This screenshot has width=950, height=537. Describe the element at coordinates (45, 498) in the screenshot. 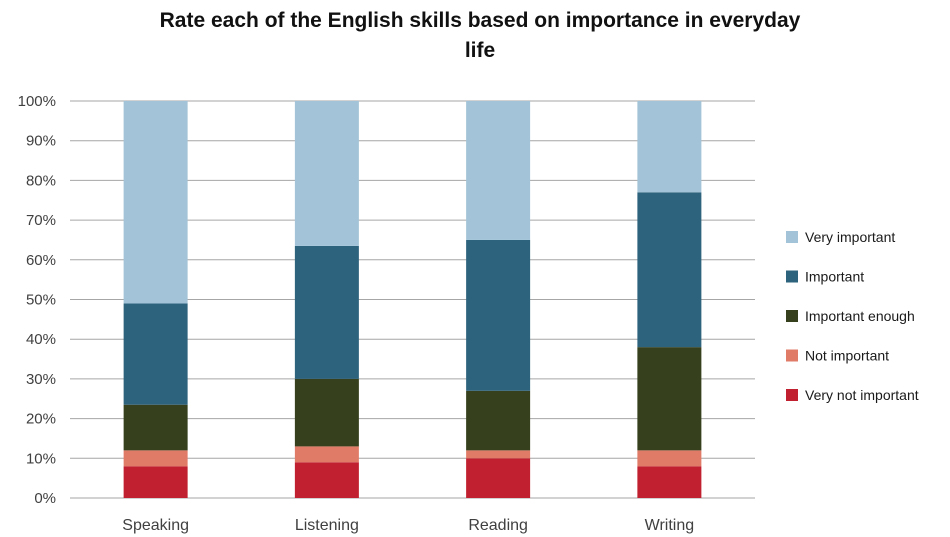

I see `y-tick-label: 0%` at that location.